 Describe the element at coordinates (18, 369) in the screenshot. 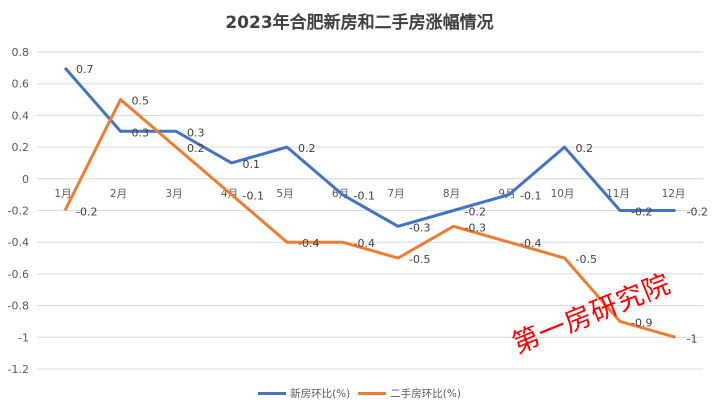

I see `y-tick-label: -1.2` at that location.